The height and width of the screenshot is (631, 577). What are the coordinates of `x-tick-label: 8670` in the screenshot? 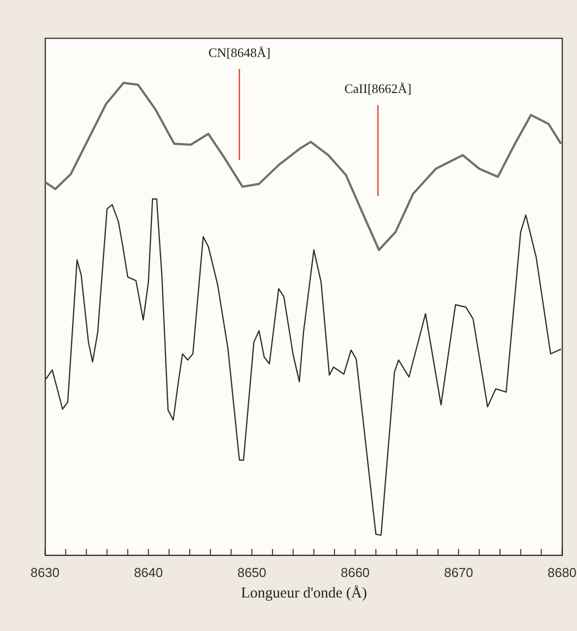 It's located at (459, 572).